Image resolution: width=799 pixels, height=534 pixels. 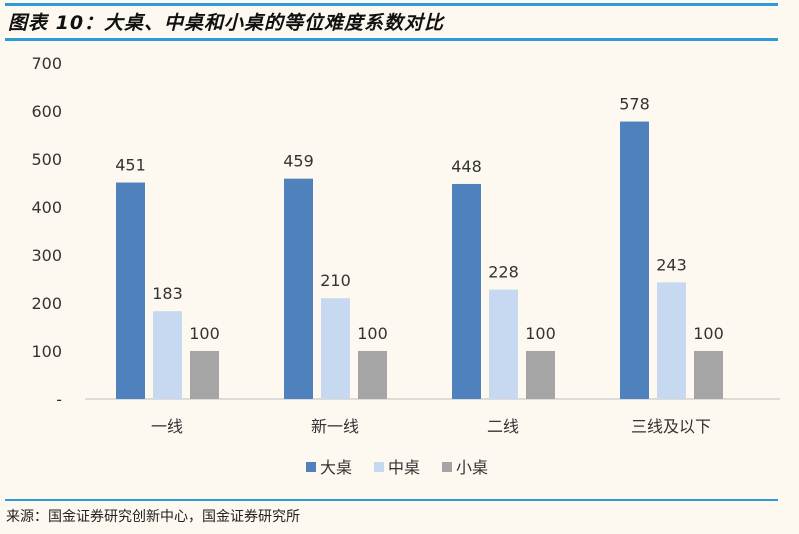 I want to click on top-rule, so click(x=391, y=4).